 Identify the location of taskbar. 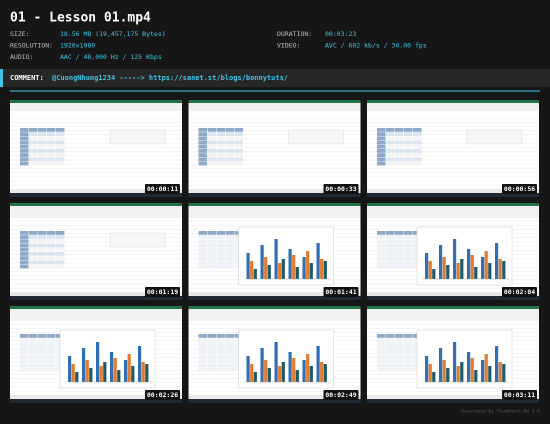
(453, 401).